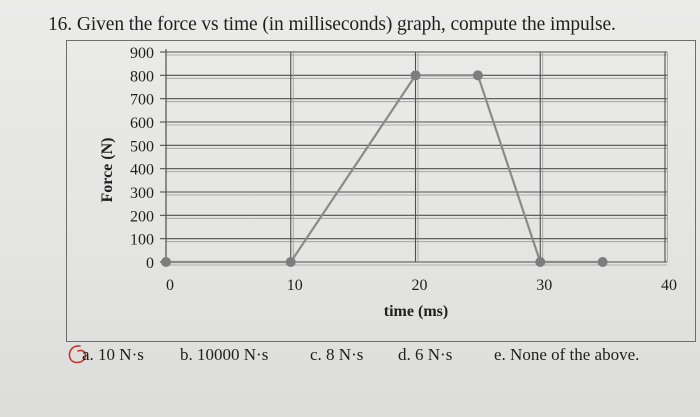 The width and height of the screenshot is (700, 417). Describe the element at coordinates (337, 354) in the screenshot. I see `answer-c: c. 8 N·s` at that location.